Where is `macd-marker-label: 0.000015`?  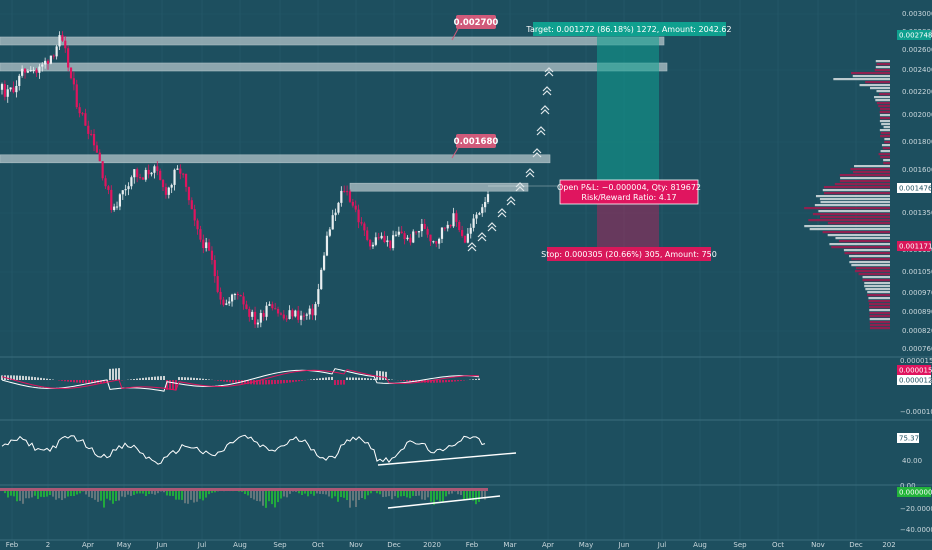 macd-marker-label: 0.000015 is located at coordinates (915, 371).